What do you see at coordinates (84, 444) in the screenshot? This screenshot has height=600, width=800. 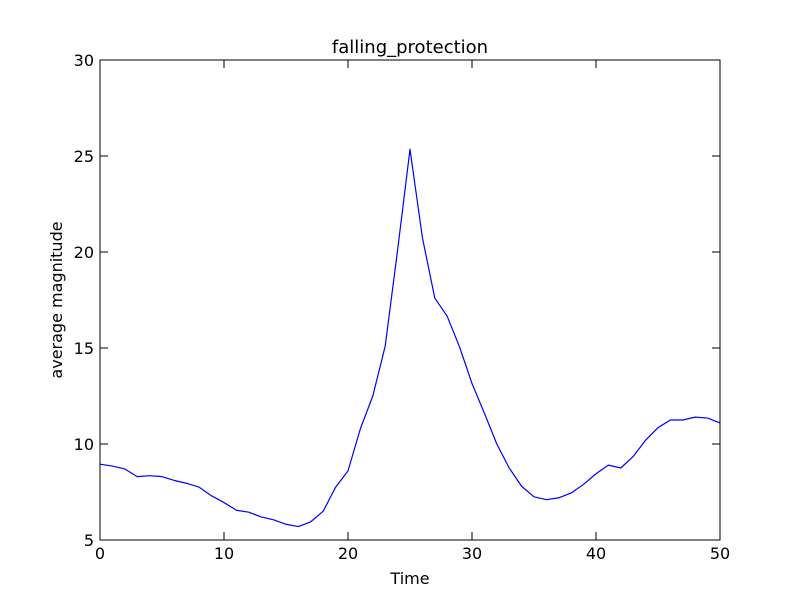 I see `y-tick-label: 10` at bounding box center [84, 444].